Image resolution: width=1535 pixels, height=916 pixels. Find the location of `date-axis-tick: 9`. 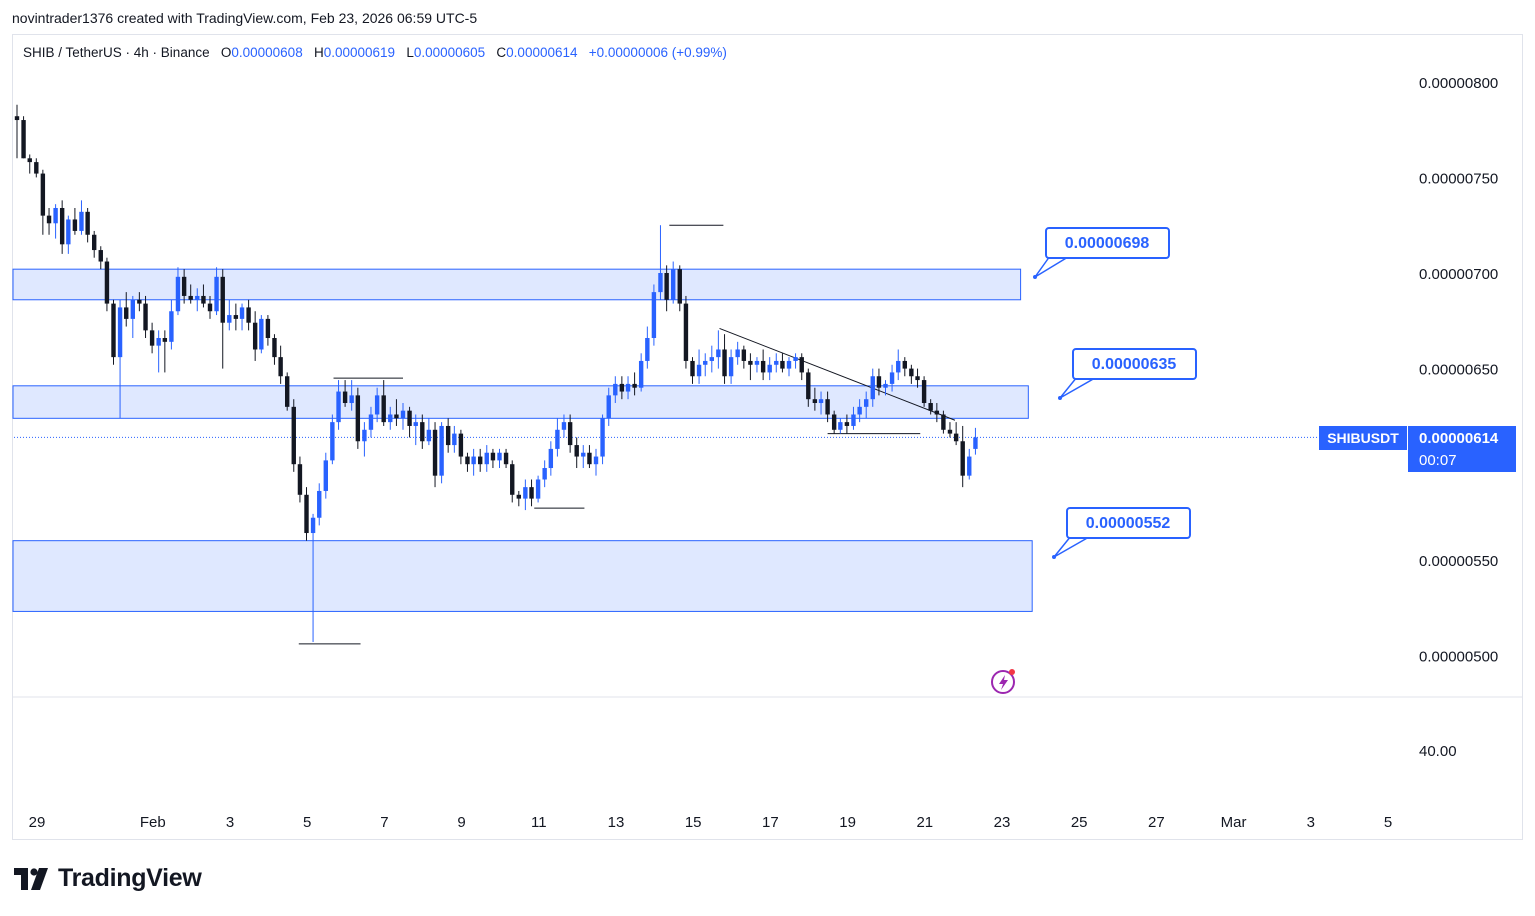

date-axis-tick: 9 is located at coordinates (461, 822).